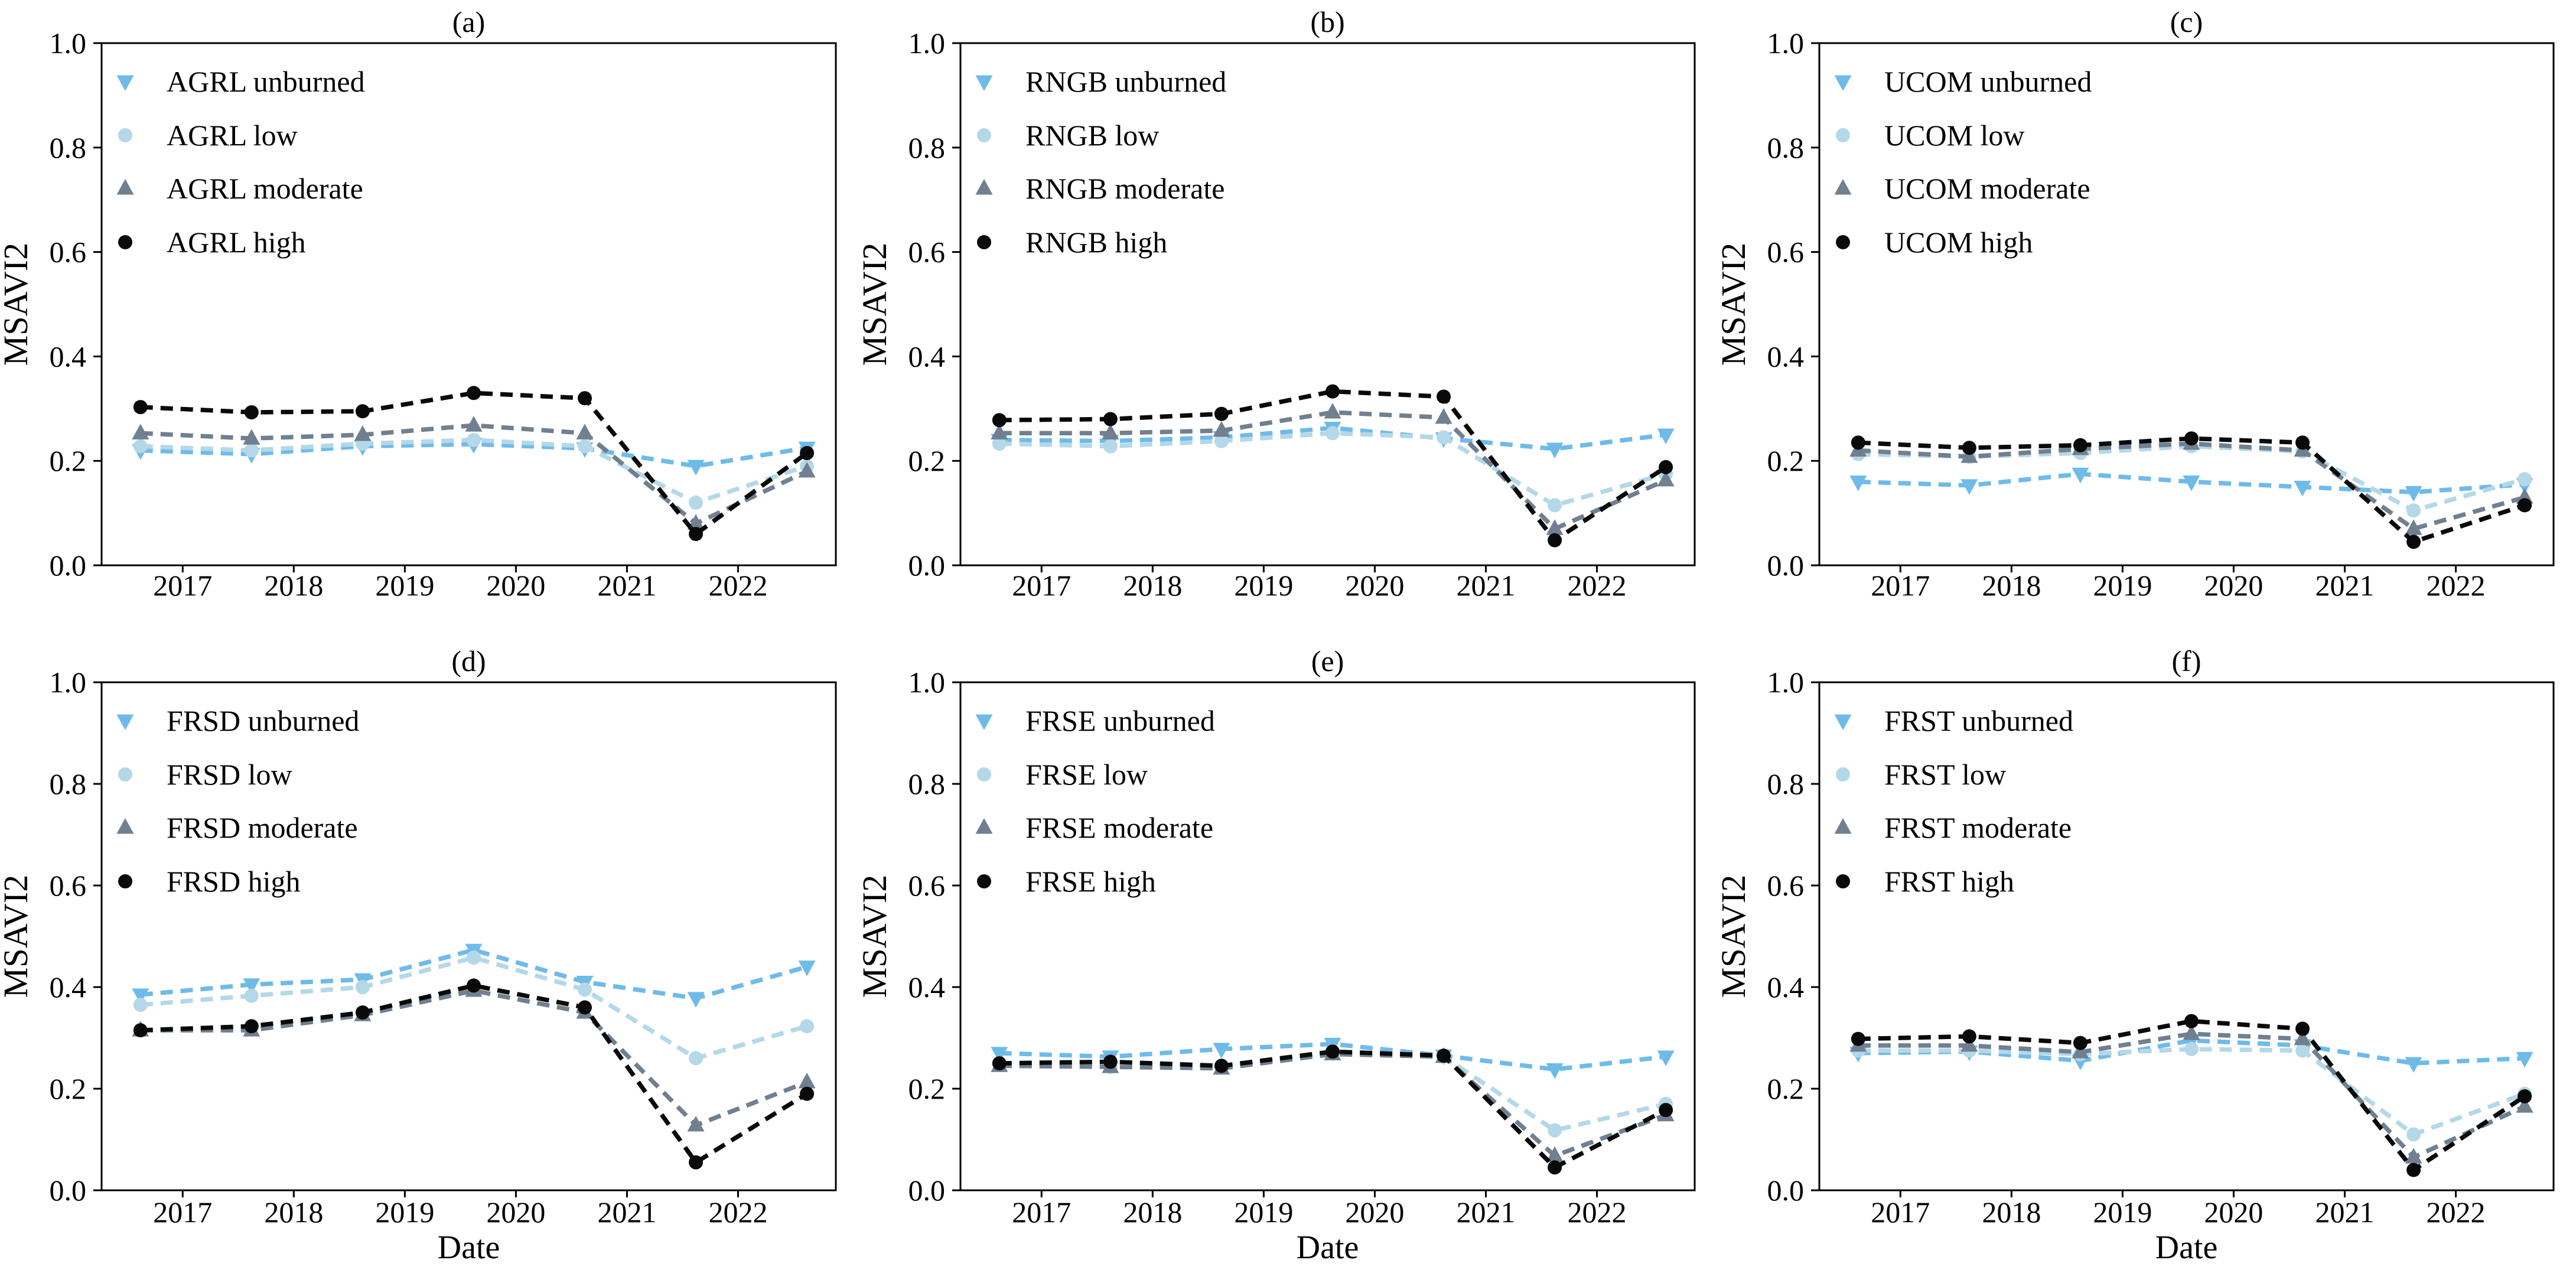  What do you see at coordinates (1120, 720) in the screenshot?
I see `legend-label: FRSE unburned` at bounding box center [1120, 720].